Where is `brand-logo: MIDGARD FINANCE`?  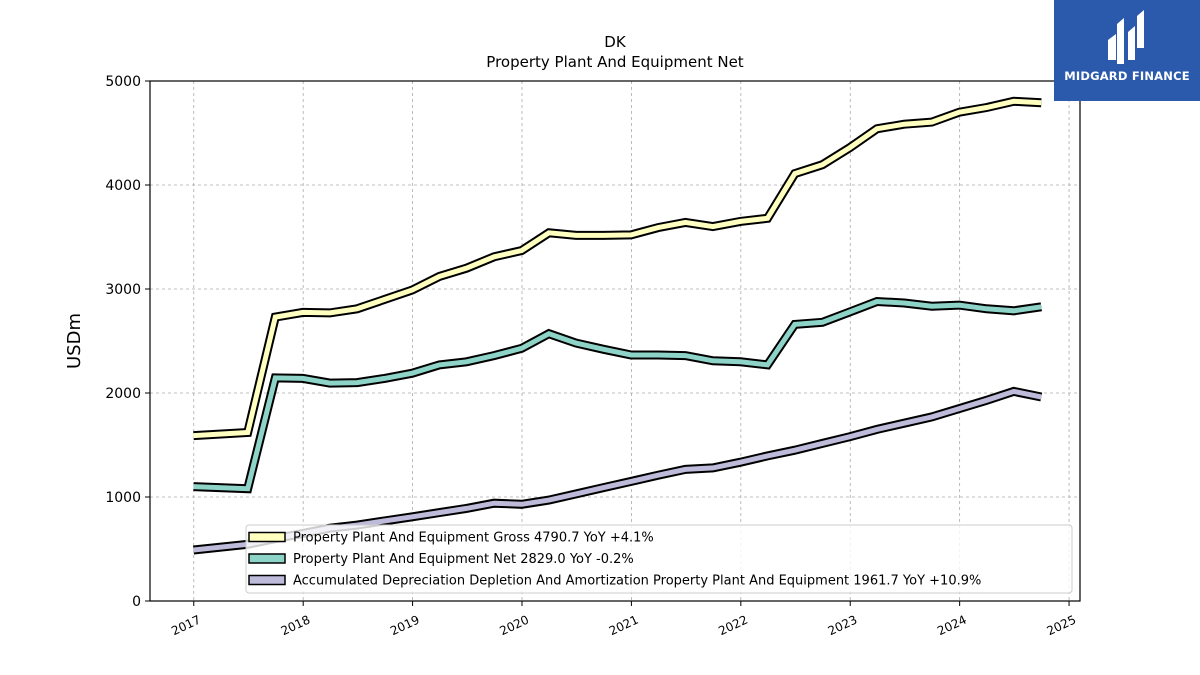
brand-logo: MIDGARD FINANCE is located at coordinates (1127, 50).